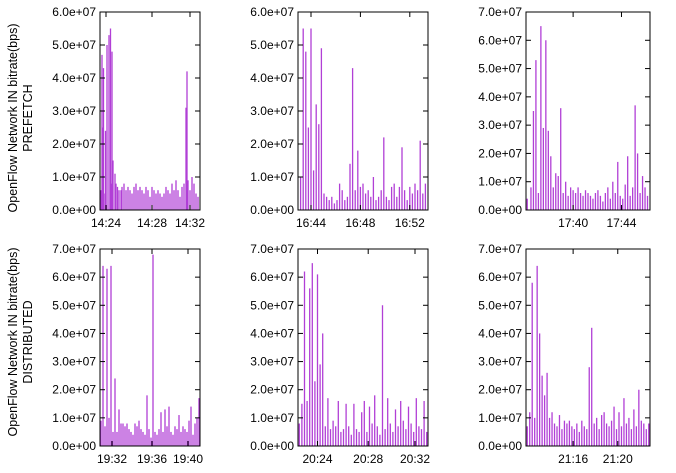 Image resolution: width=676 pixels, height=473 pixels. What do you see at coordinates (410, 223) in the screenshot?
I see `x-tick-label: 16:52` at bounding box center [410, 223].